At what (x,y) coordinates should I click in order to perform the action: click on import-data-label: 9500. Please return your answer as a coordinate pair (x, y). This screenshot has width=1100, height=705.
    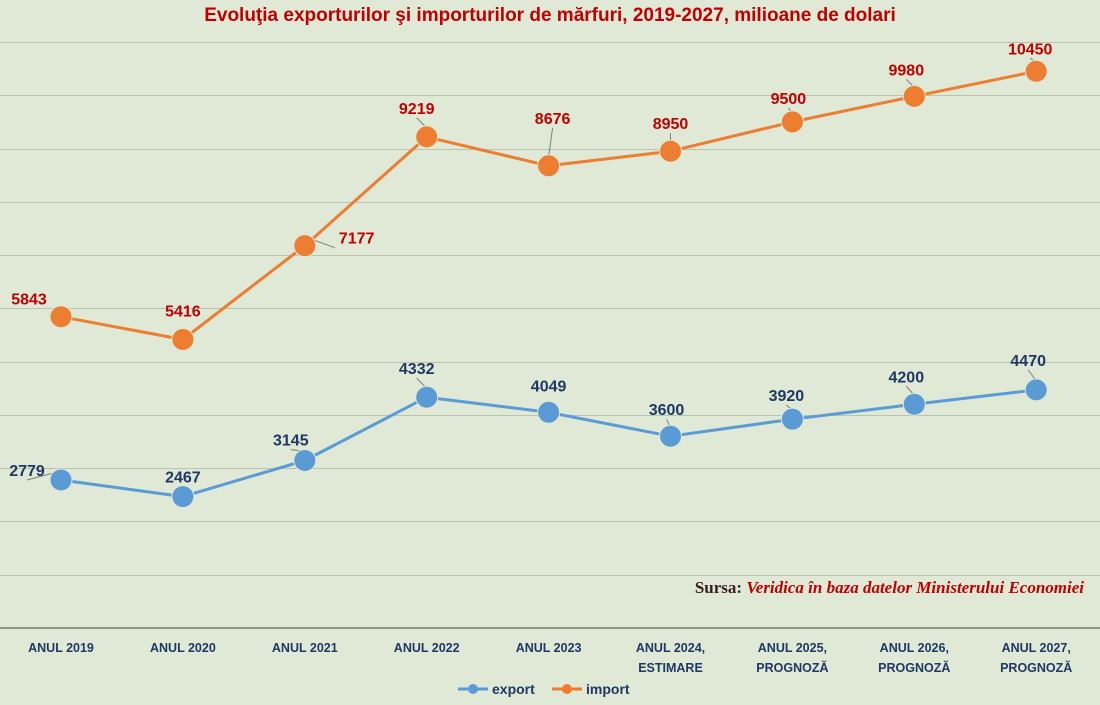
    Looking at the image, I should click on (789, 99).